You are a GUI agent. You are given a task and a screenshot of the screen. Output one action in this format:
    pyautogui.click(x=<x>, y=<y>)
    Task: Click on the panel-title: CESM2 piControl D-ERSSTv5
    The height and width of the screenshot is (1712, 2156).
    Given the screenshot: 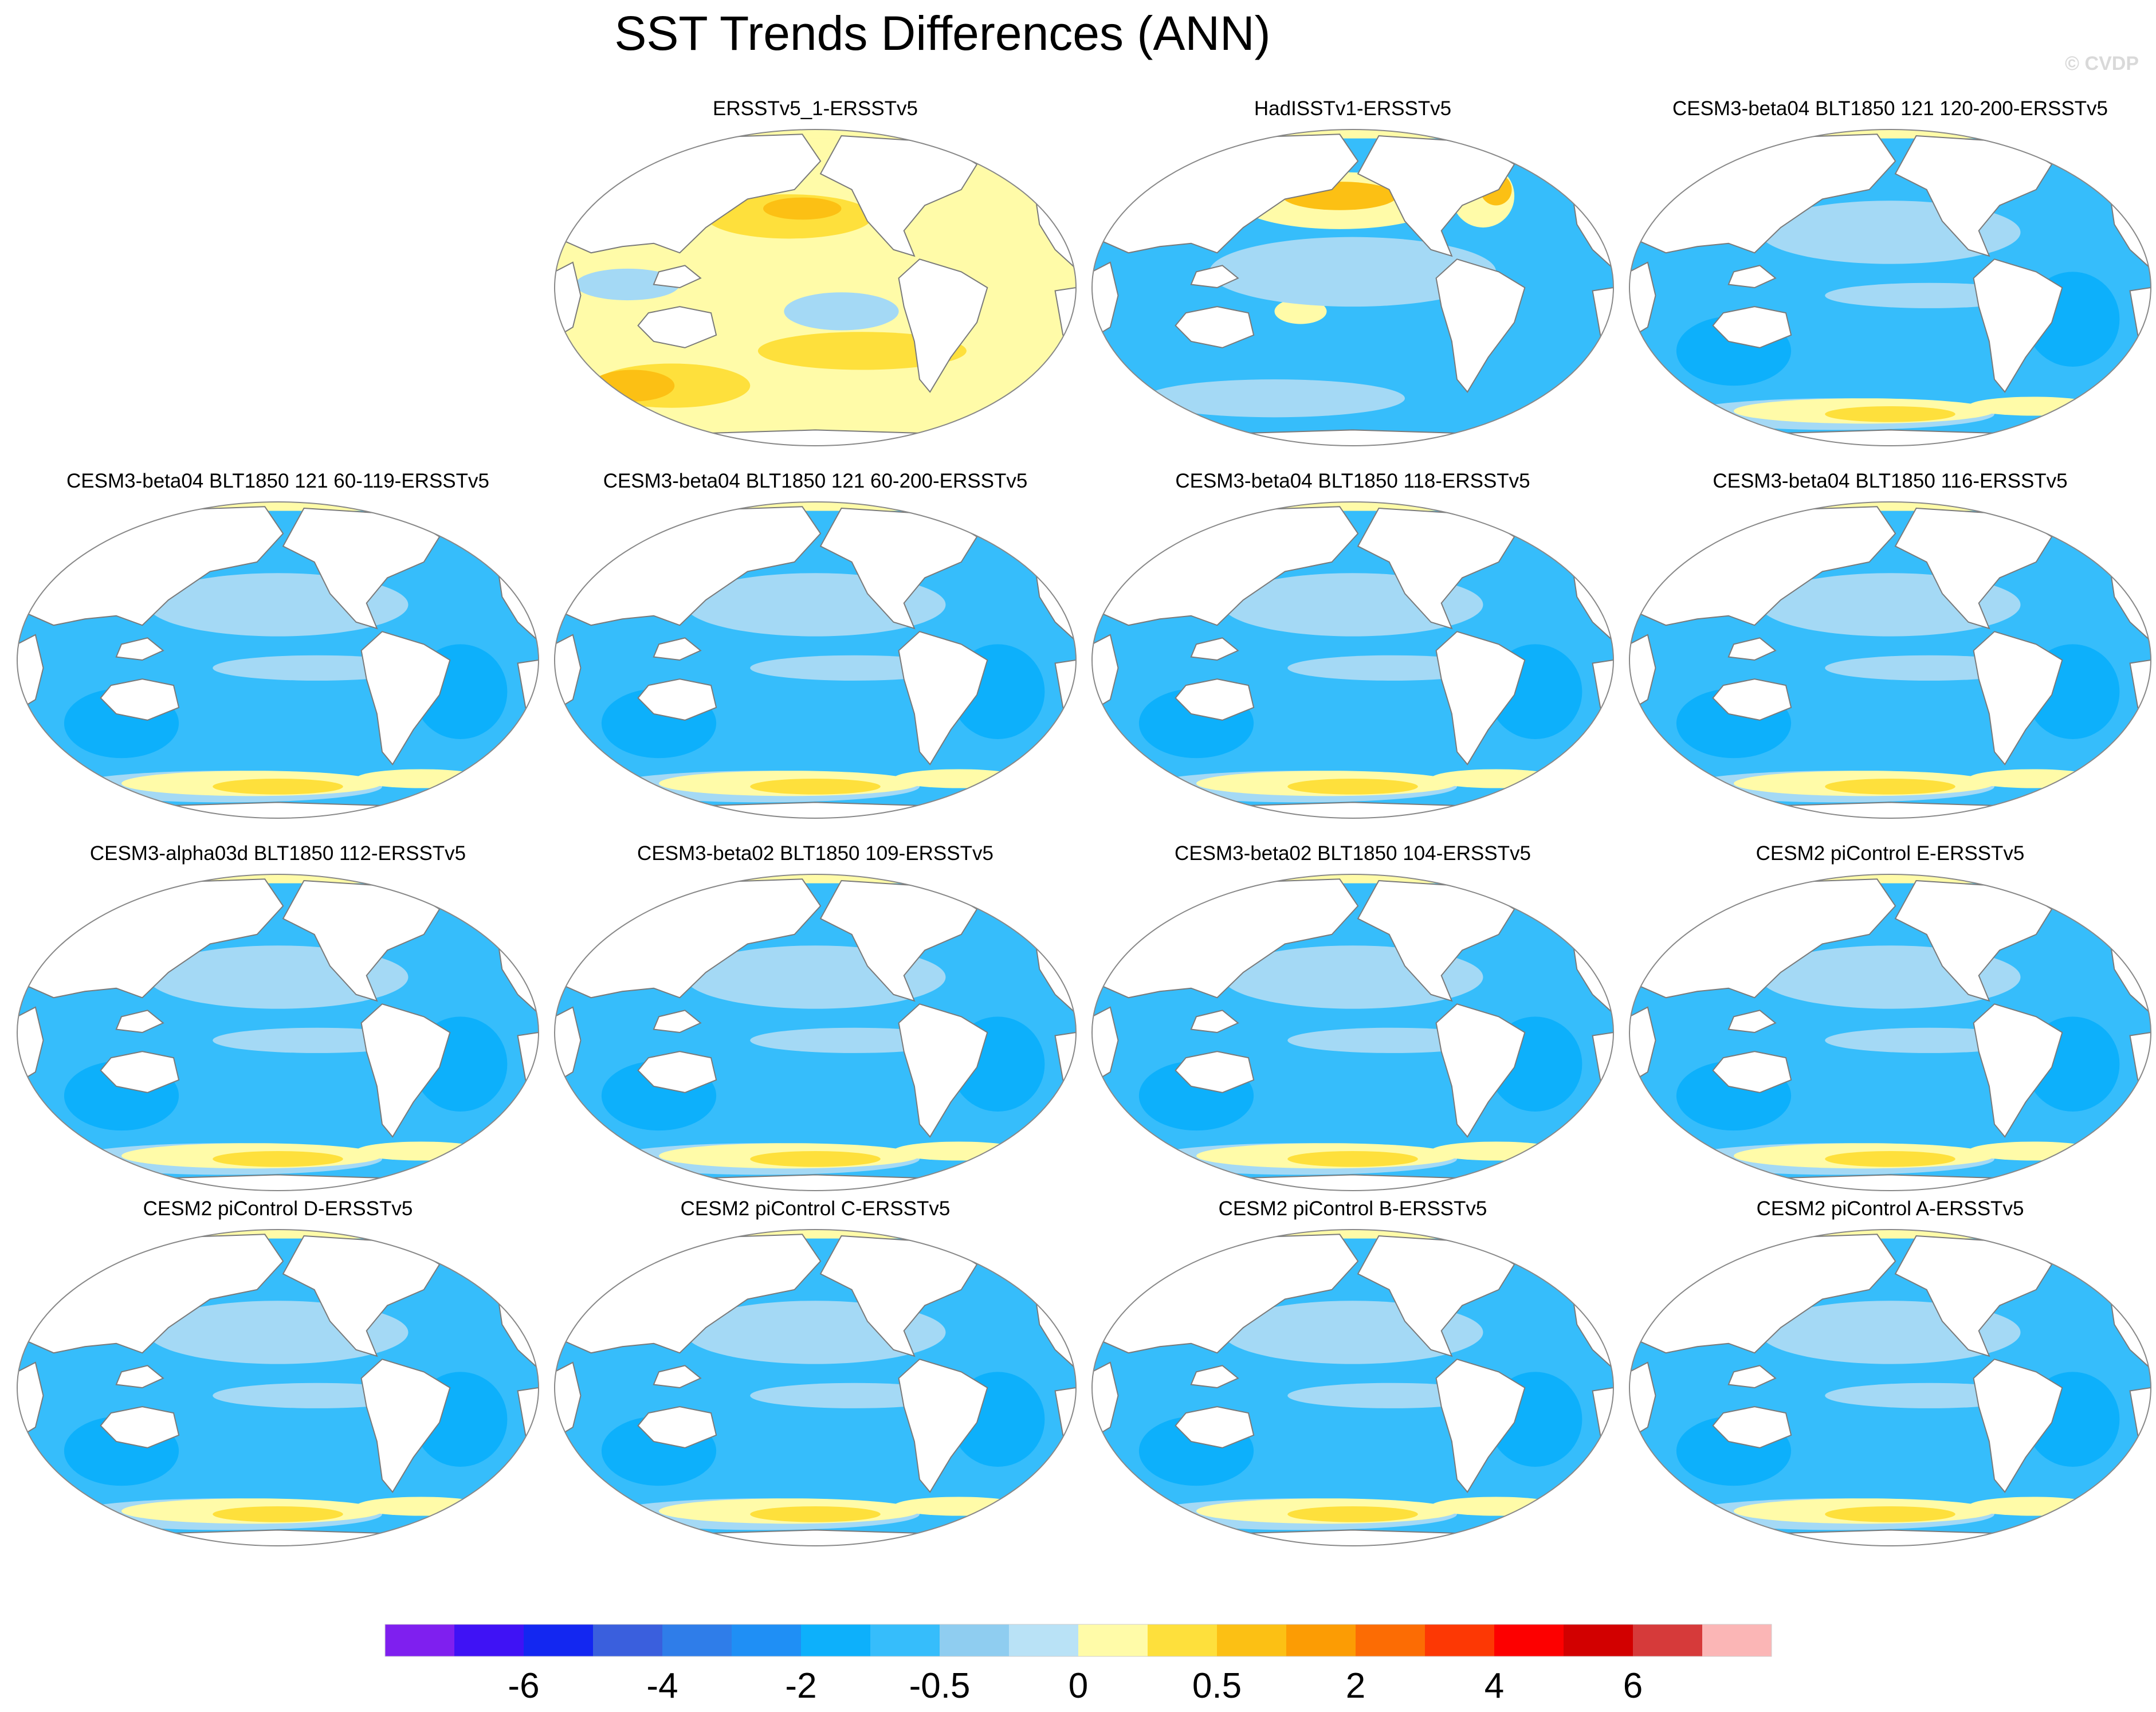 What is the action you would take?
    pyautogui.click(x=278, y=1208)
    